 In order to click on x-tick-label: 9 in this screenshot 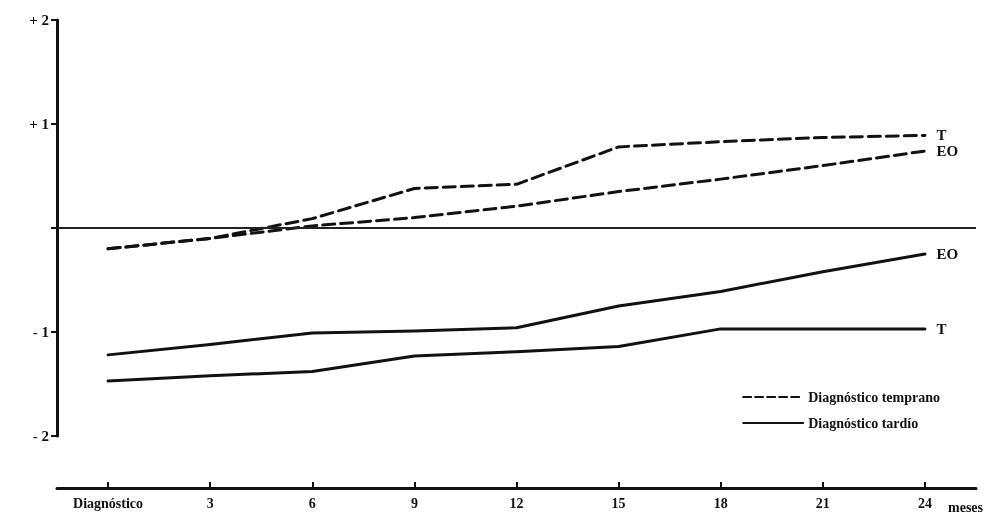, I will do `click(414, 503)`.